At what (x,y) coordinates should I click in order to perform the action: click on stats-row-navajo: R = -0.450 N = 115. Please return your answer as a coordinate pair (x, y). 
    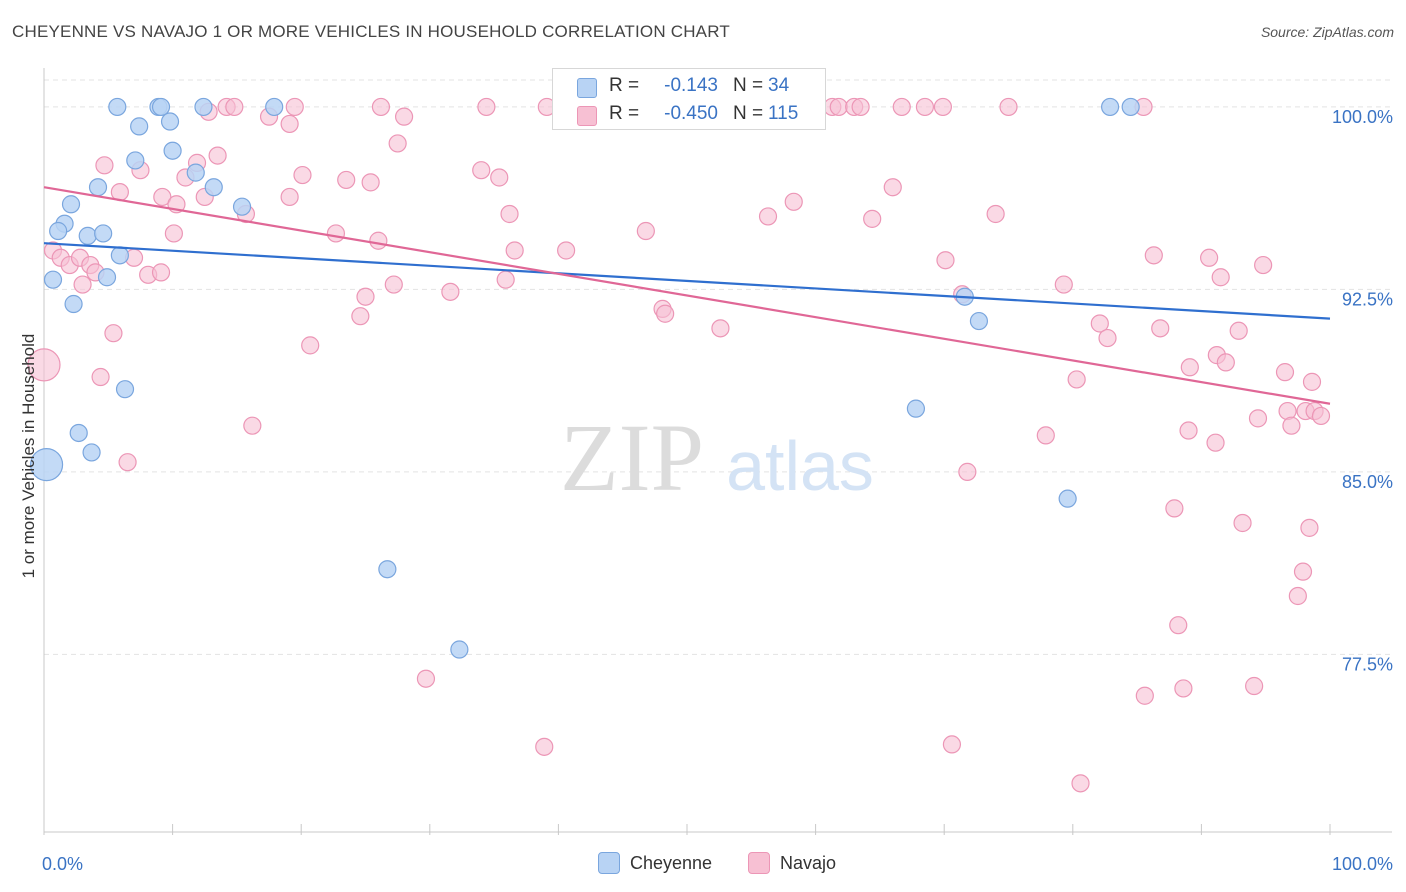
    Looking at the image, I should click on (690, 114).